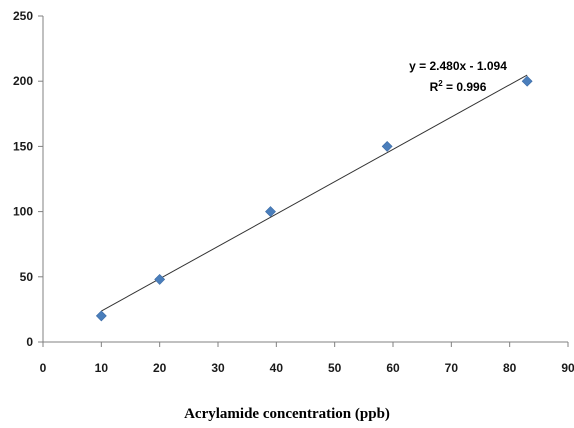 The width and height of the screenshot is (574, 428). Describe the element at coordinates (27, 277) in the screenshot. I see `y-tick-label: 50` at that location.